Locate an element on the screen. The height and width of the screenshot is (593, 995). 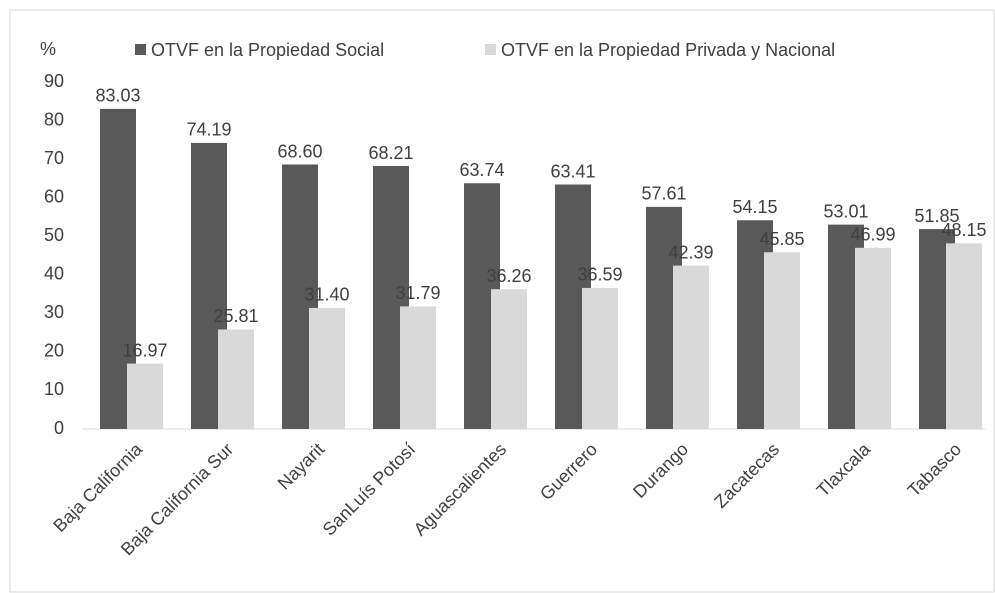
value-label: 68.60 is located at coordinates (299, 151).